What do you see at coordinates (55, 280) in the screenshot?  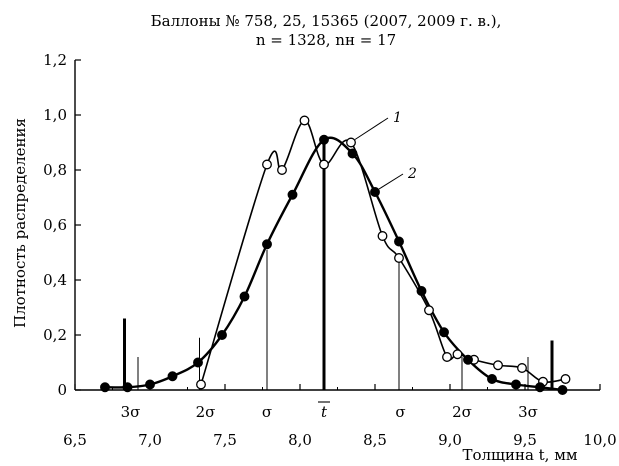 I see `y-tick-label: 0,4` at bounding box center [55, 280].